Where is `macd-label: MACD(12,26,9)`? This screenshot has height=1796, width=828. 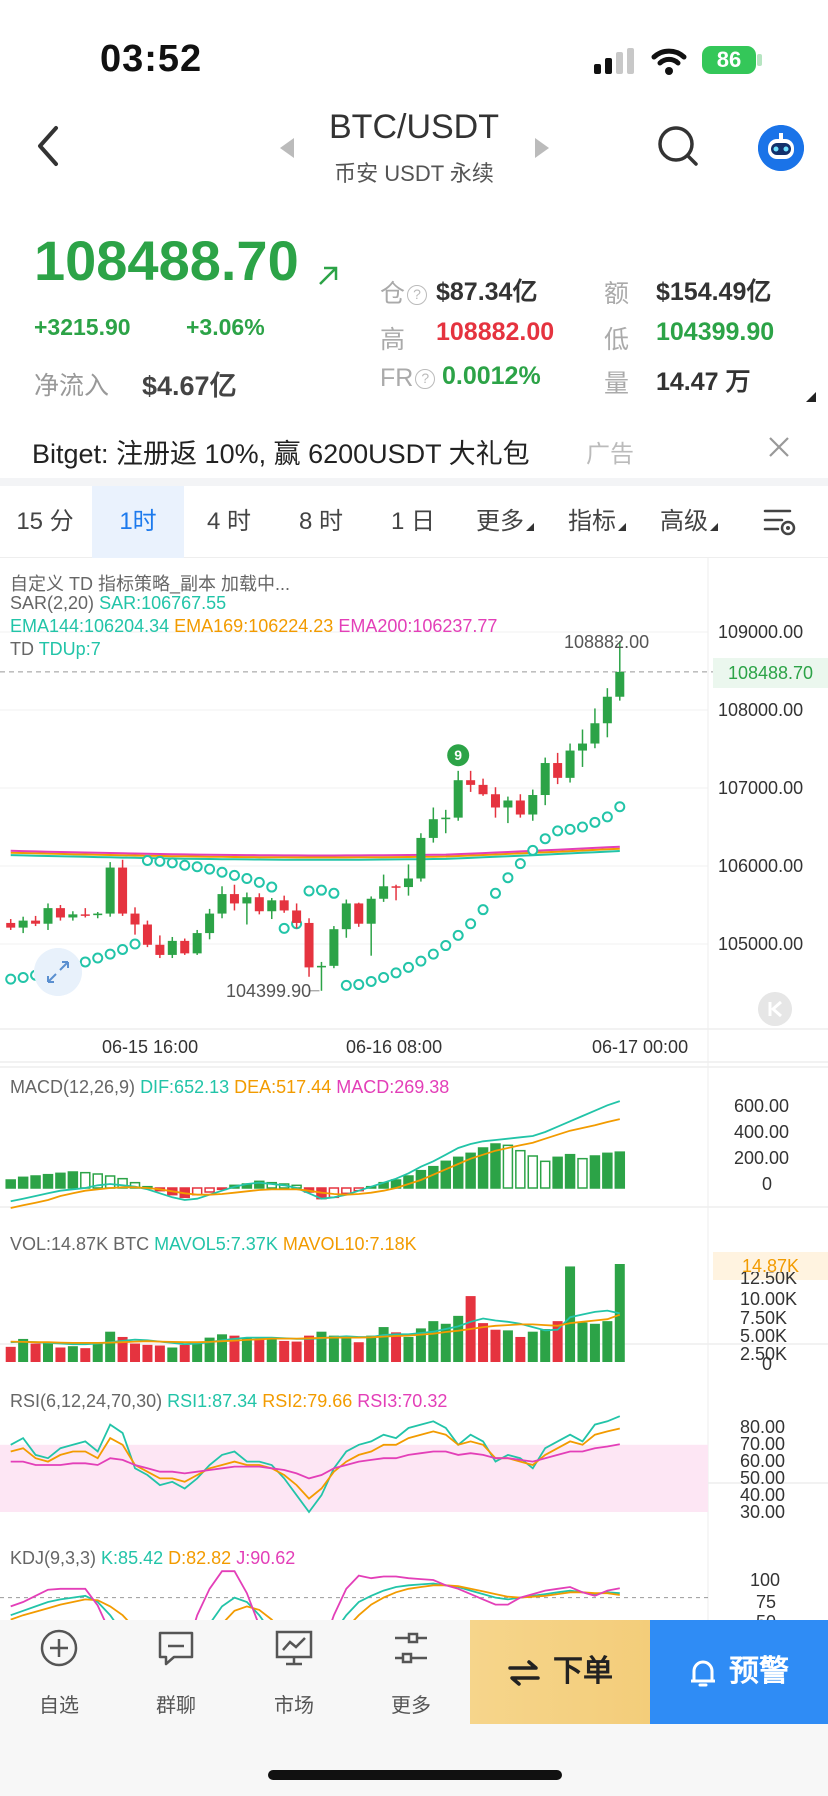 macd-label: MACD(12,26,9) is located at coordinates (73, 1087).